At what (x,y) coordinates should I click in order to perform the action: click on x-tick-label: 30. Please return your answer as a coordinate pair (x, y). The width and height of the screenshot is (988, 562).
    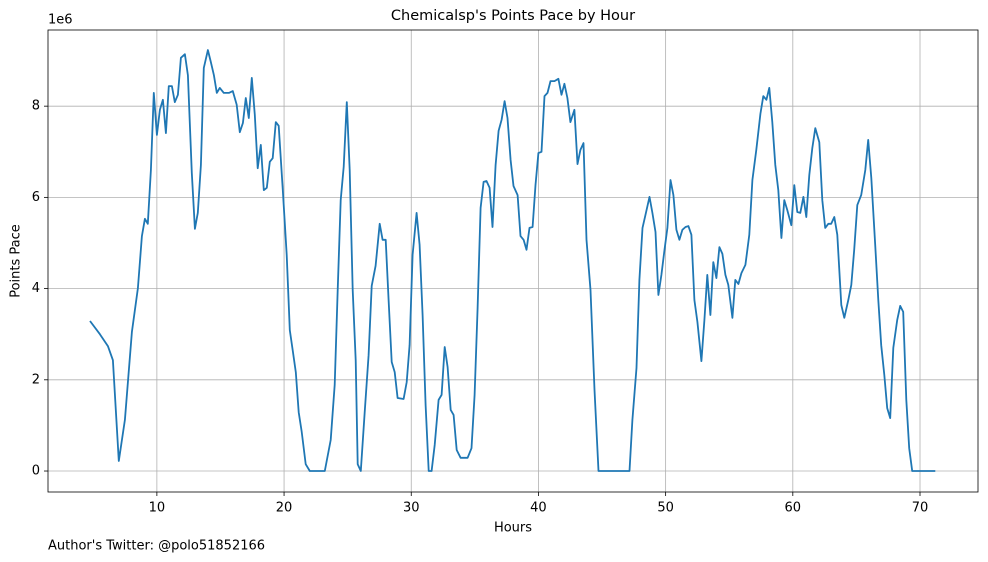
    Looking at the image, I should click on (411, 508).